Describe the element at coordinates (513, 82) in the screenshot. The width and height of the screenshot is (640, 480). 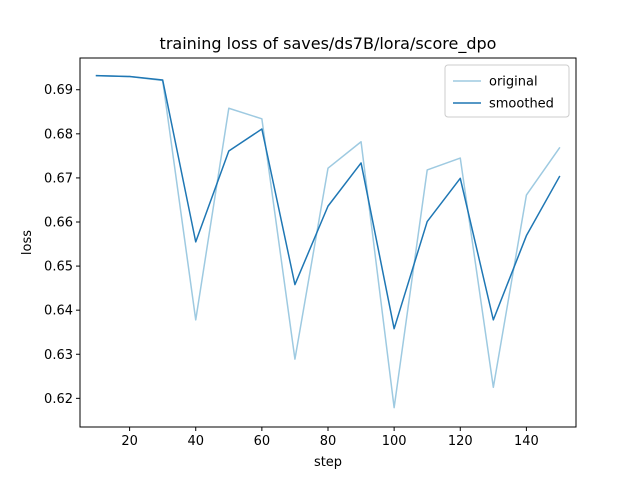
I see `legend-label-original: original` at that location.